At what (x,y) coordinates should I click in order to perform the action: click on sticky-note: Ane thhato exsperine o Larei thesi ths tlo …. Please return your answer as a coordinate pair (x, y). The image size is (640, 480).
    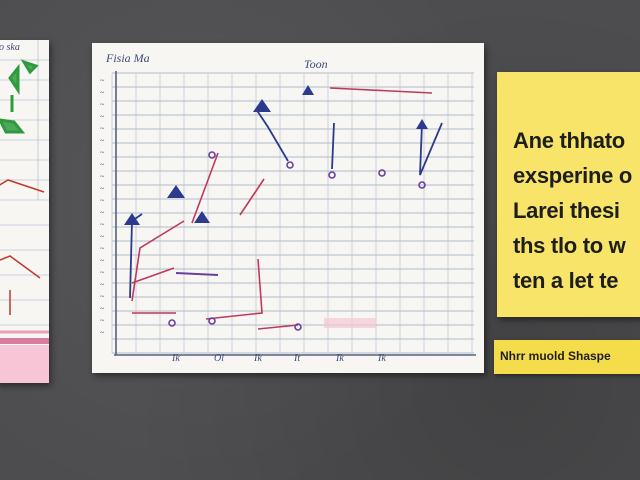
    Looking at the image, I should click on (568, 194).